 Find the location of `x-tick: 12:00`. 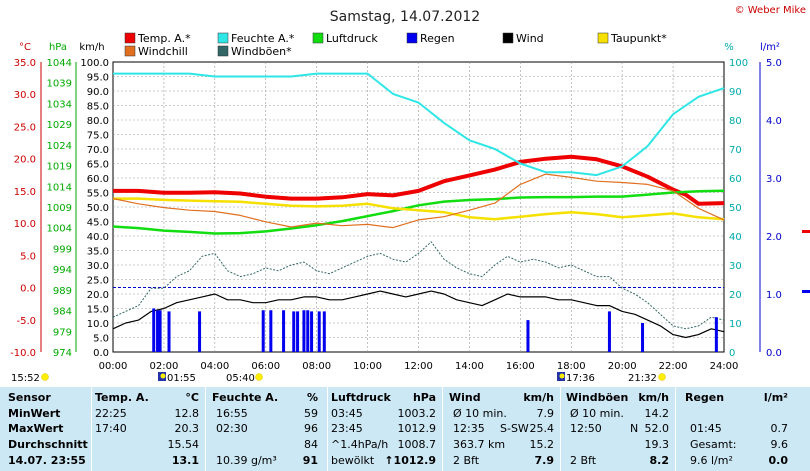

x-tick: 12:00 is located at coordinates (418, 366).